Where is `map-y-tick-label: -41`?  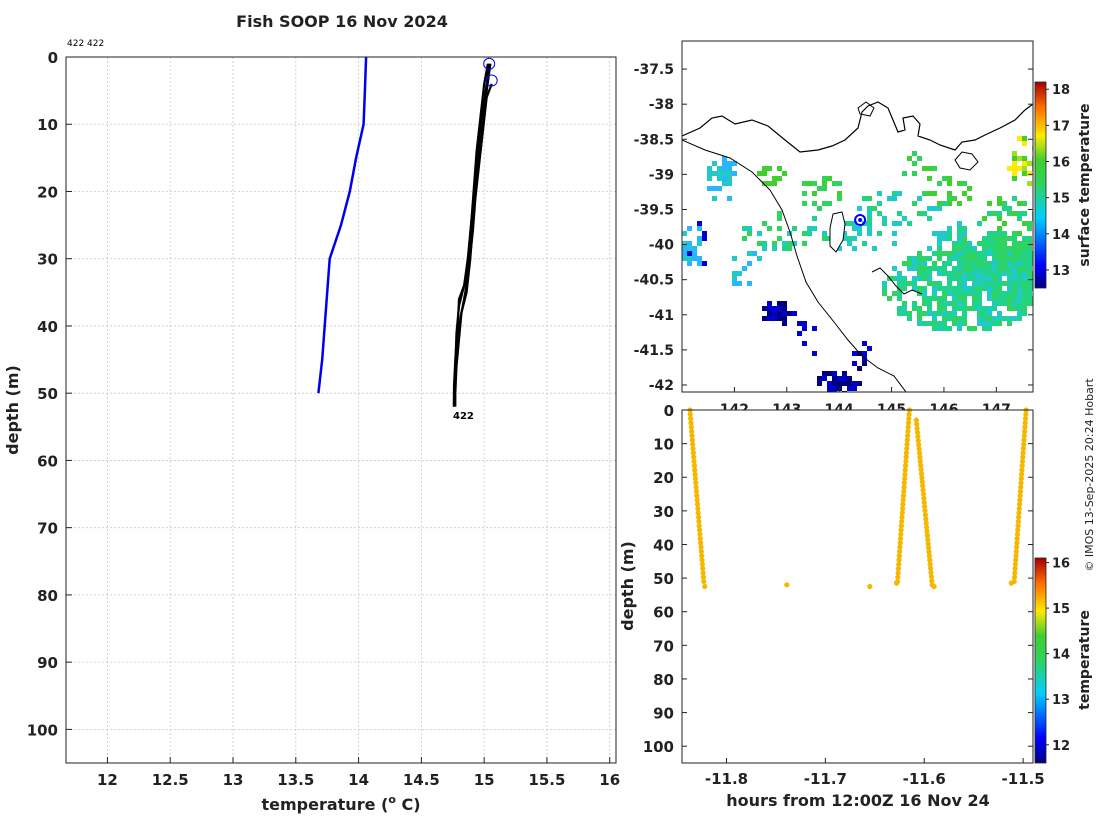
map-y-tick-label: -41 is located at coordinates (661, 316).